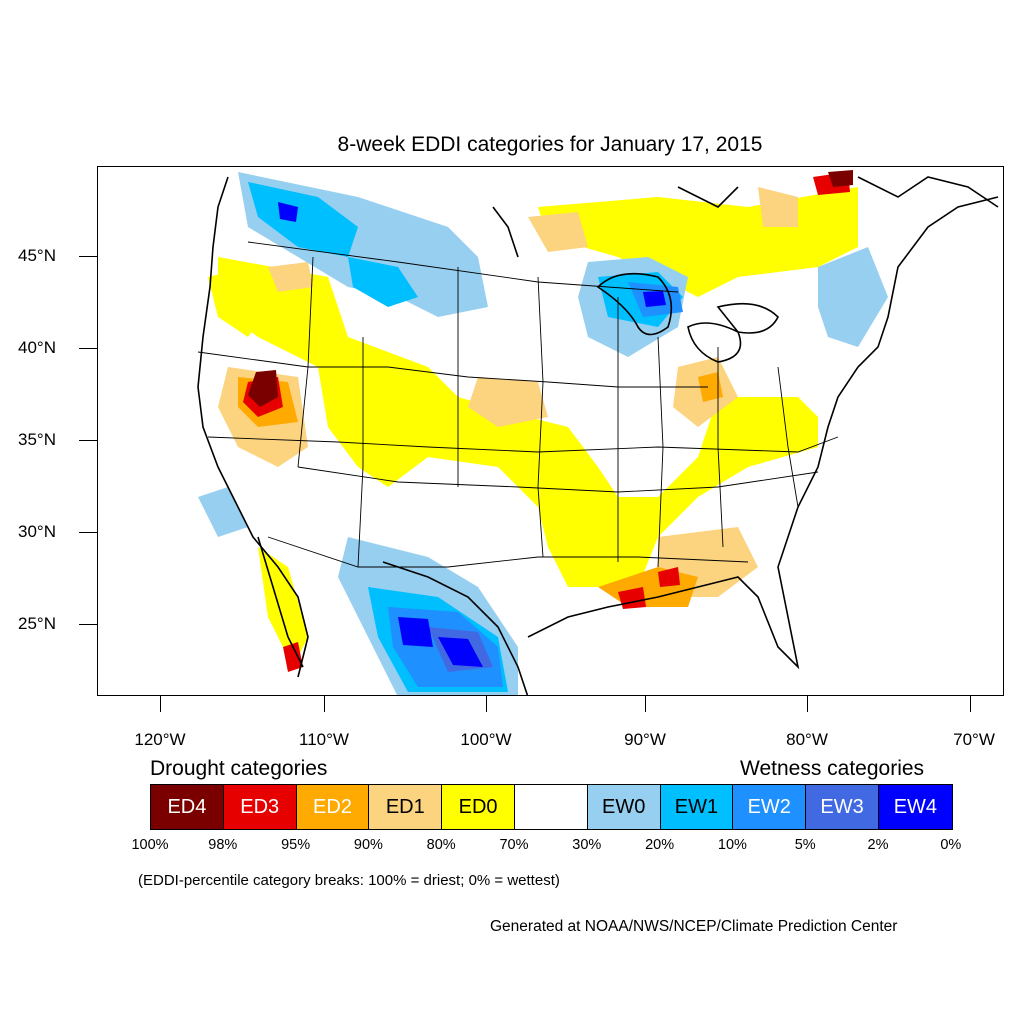  What do you see at coordinates (296, 845) in the screenshot?
I see `break-label: 95%` at bounding box center [296, 845].